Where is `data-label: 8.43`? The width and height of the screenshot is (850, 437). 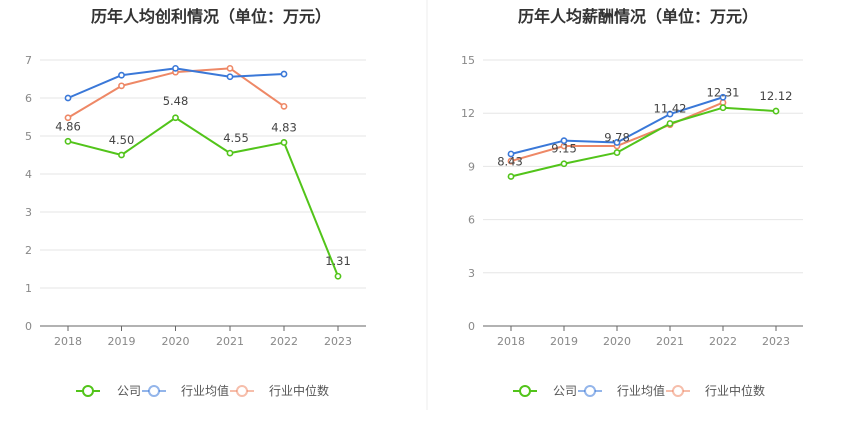 data-label: 8.43 is located at coordinates (510, 162).